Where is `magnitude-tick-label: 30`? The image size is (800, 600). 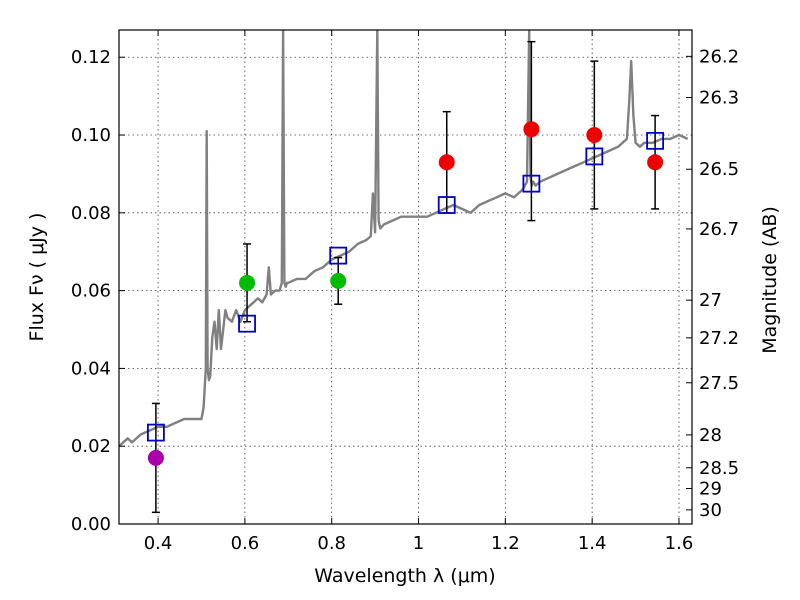
magnitude-tick-label: 30 is located at coordinates (710, 510).